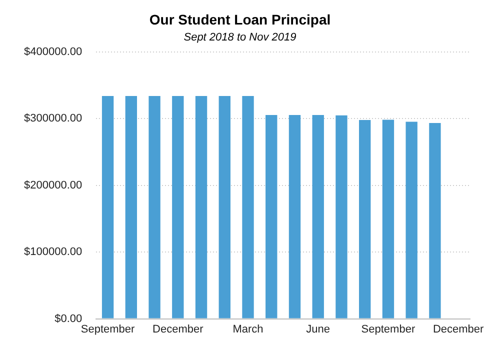 The height and width of the screenshot is (344, 500). I want to click on x-tick-label: March, so click(248, 329).